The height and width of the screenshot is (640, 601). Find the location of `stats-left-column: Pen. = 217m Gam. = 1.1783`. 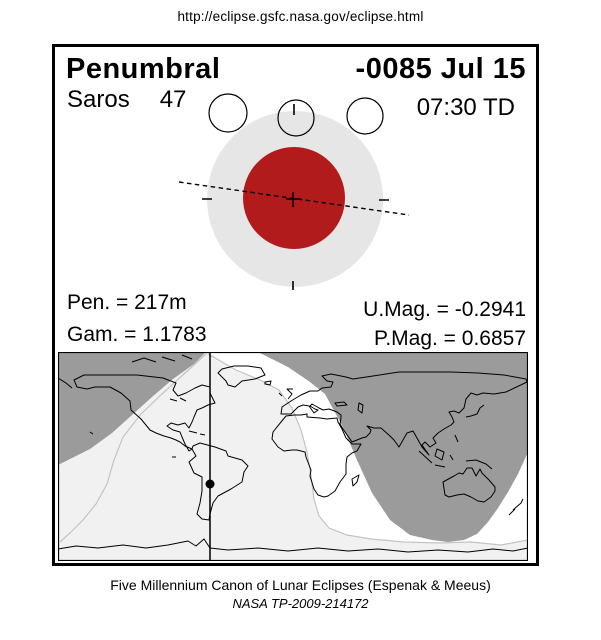

stats-left-column: Pen. = 217m Gam. = 1.1783 is located at coordinates (137, 319).